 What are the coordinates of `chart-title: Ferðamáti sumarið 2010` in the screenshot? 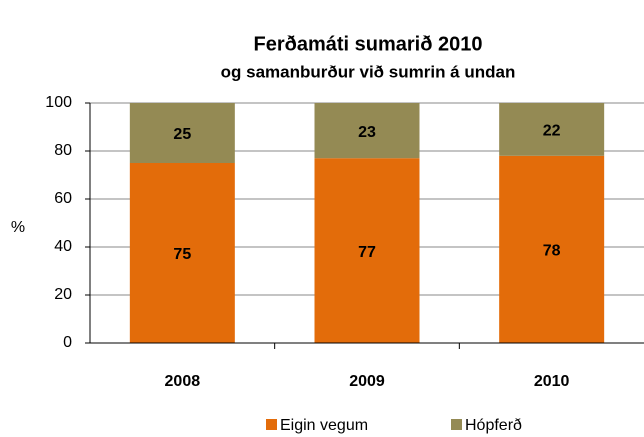 It's located at (368, 44).